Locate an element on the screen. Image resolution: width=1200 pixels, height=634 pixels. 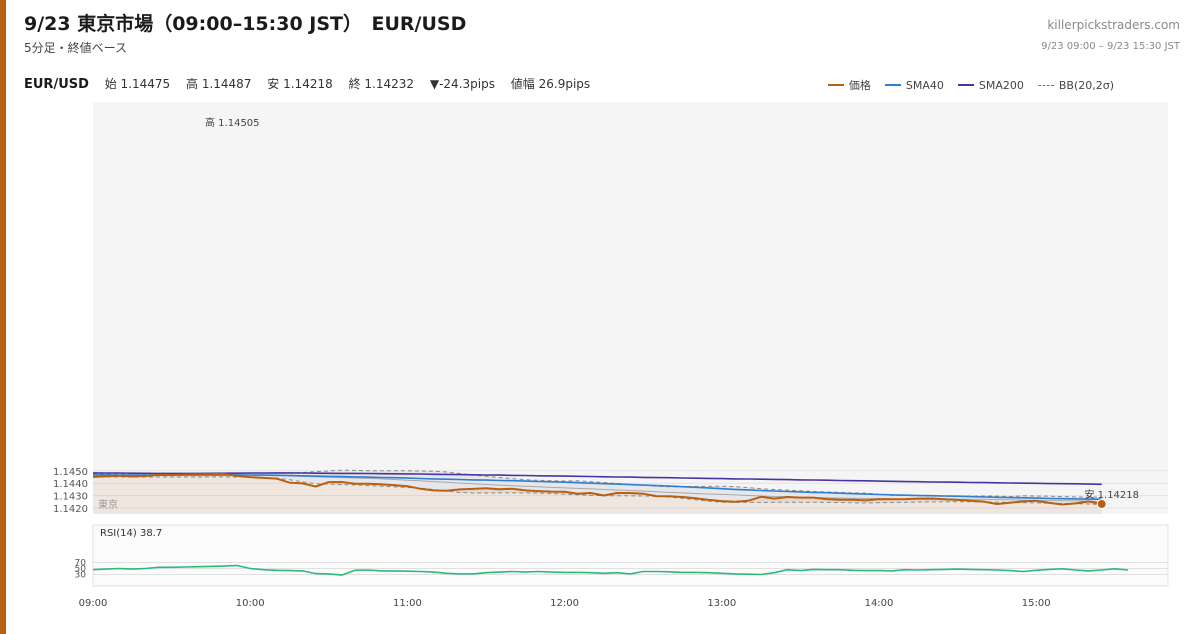
chart-legend: 価格 SMA40 SMA200 BB(20,2σ) is located at coordinates (970, 85).